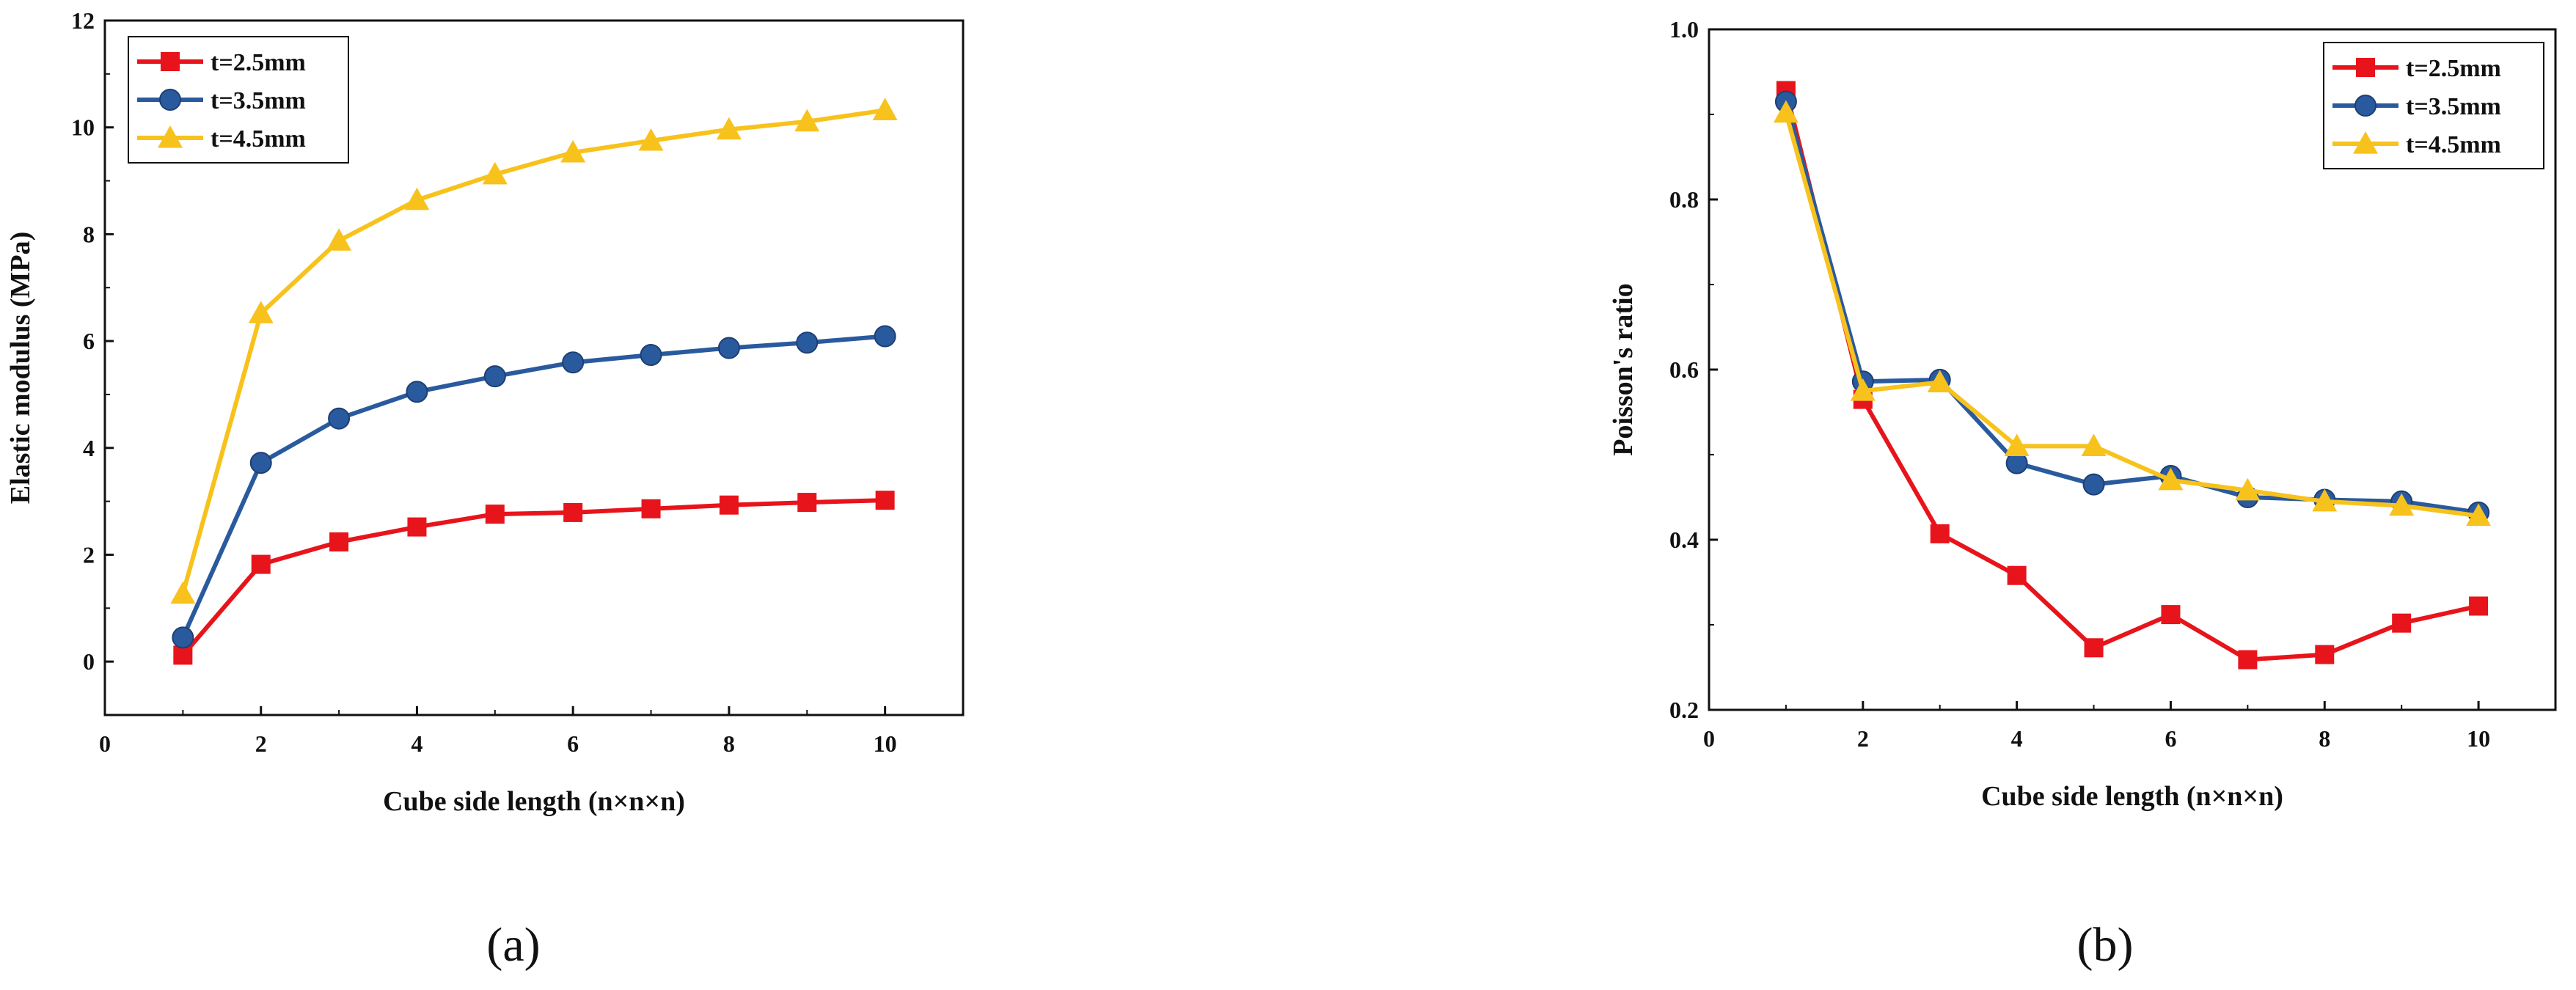  What do you see at coordinates (1684, 710) in the screenshot?
I see `y-tick-label: 0.2` at bounding box center [1684, 710].